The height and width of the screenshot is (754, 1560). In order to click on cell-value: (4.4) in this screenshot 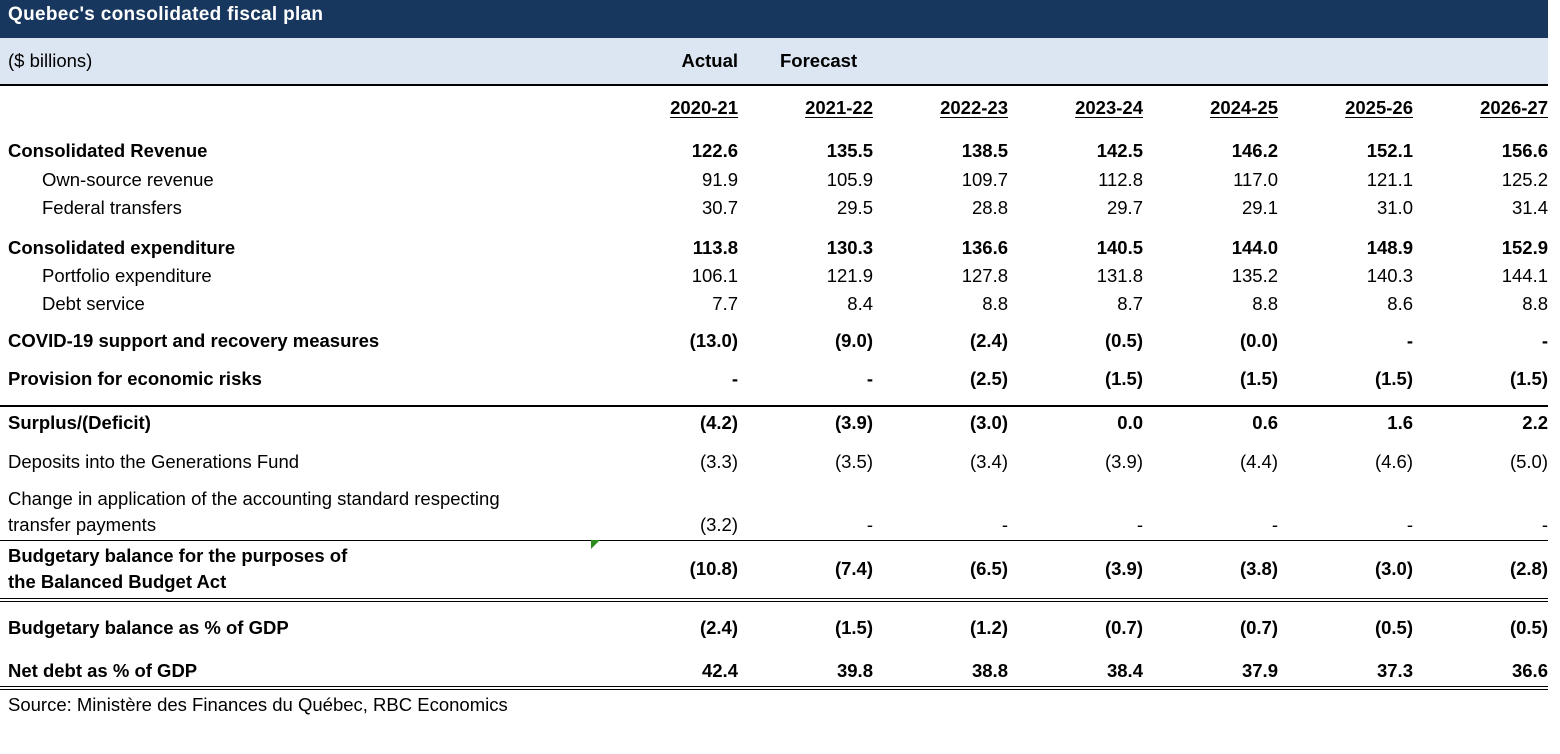, I will do `click(1258, 461)`.